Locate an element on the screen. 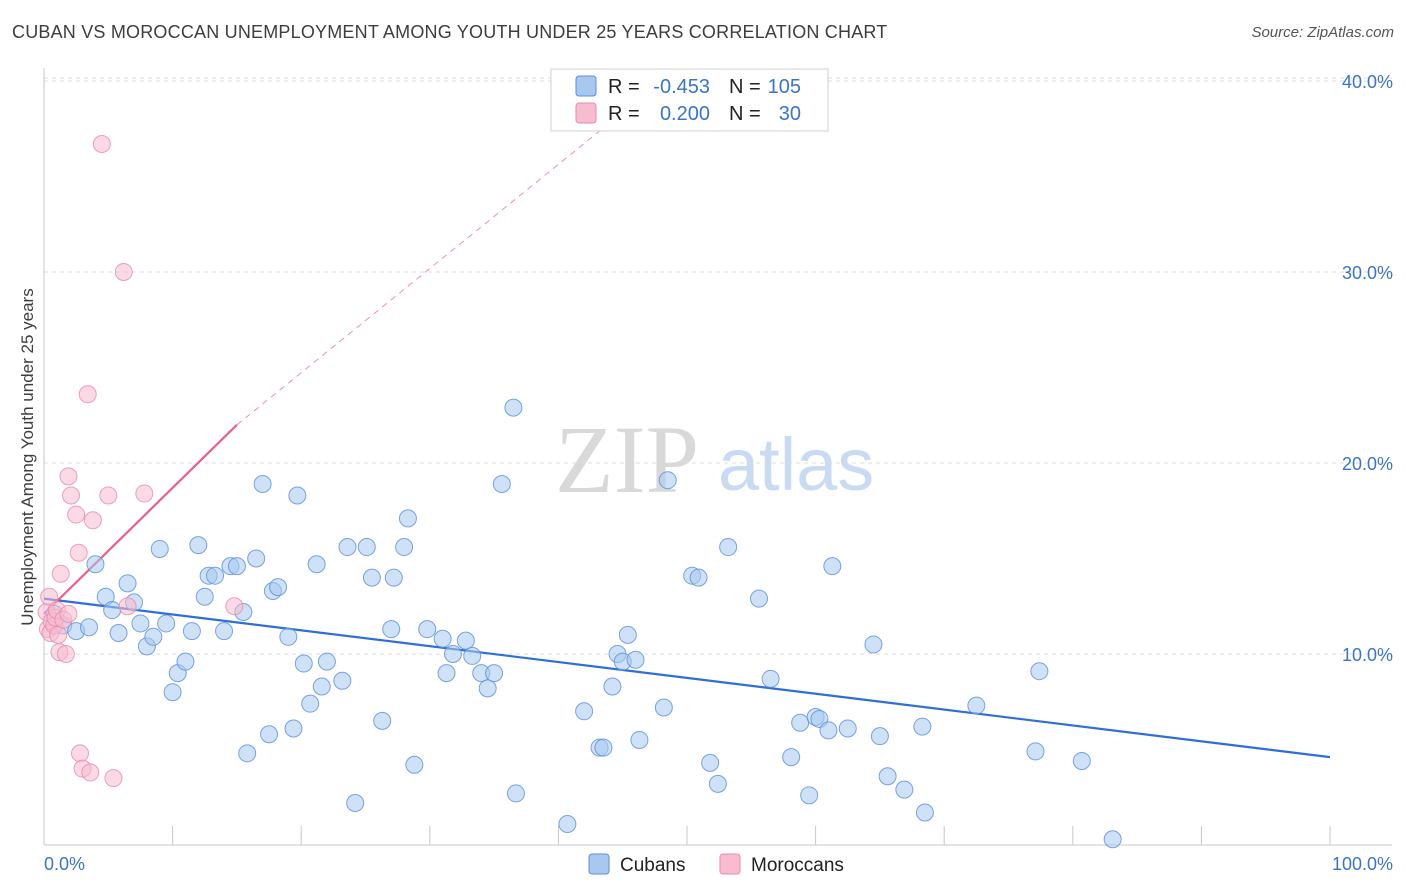 The height and width of the screenshot is (892, 1406). watermark-atlas: atlas is located at coordinates (796, 464).